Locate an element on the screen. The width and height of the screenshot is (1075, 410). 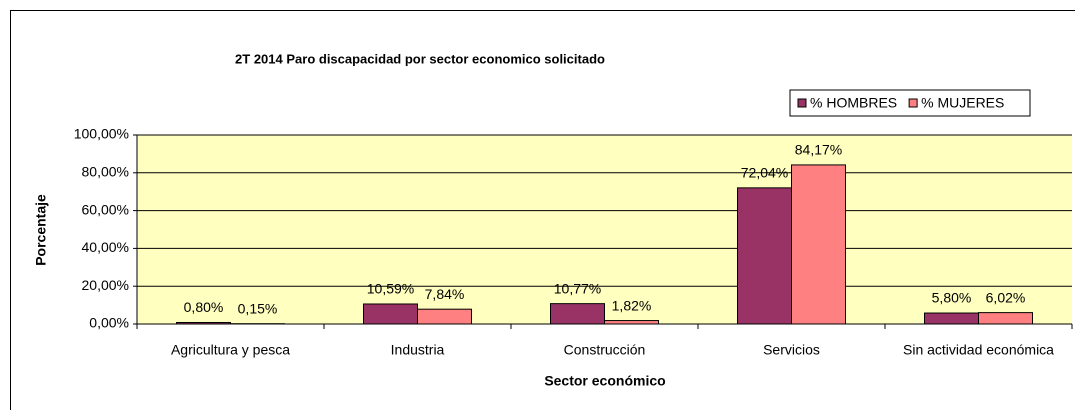
value-label: 0,80% is located at coordinates (204, 307).